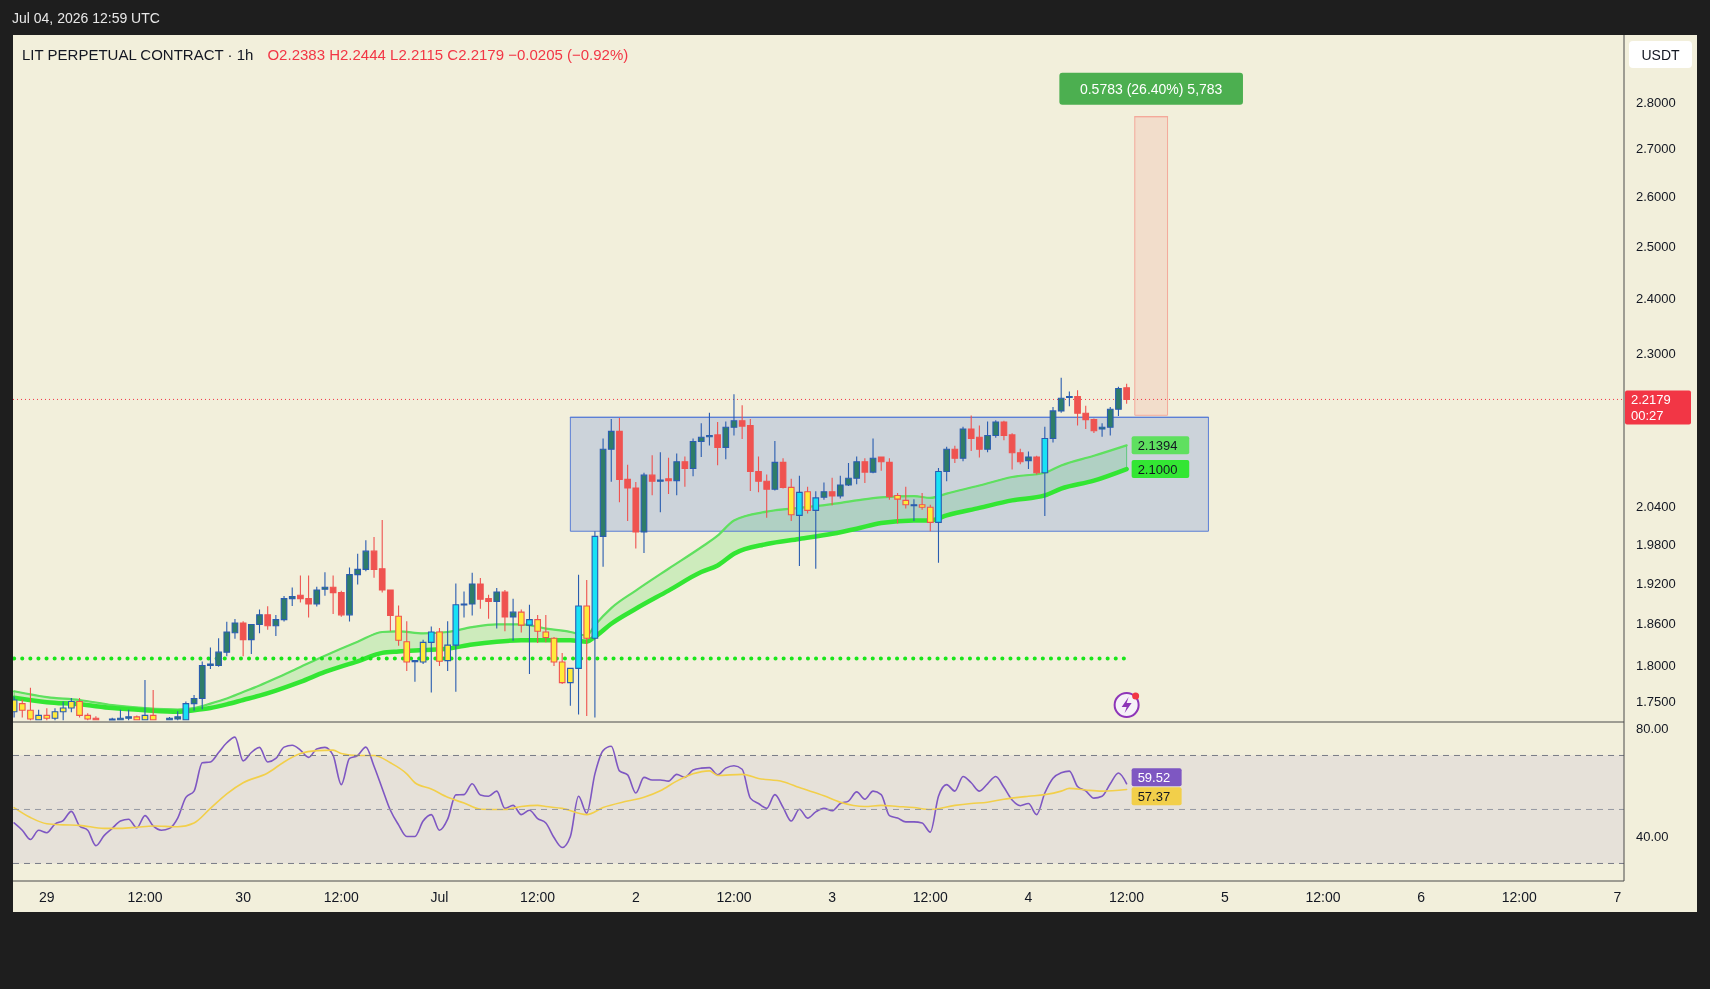 The width and height of the screenshot is (1710, 989). I want to click on text: 00:27, so click(1647, 415).